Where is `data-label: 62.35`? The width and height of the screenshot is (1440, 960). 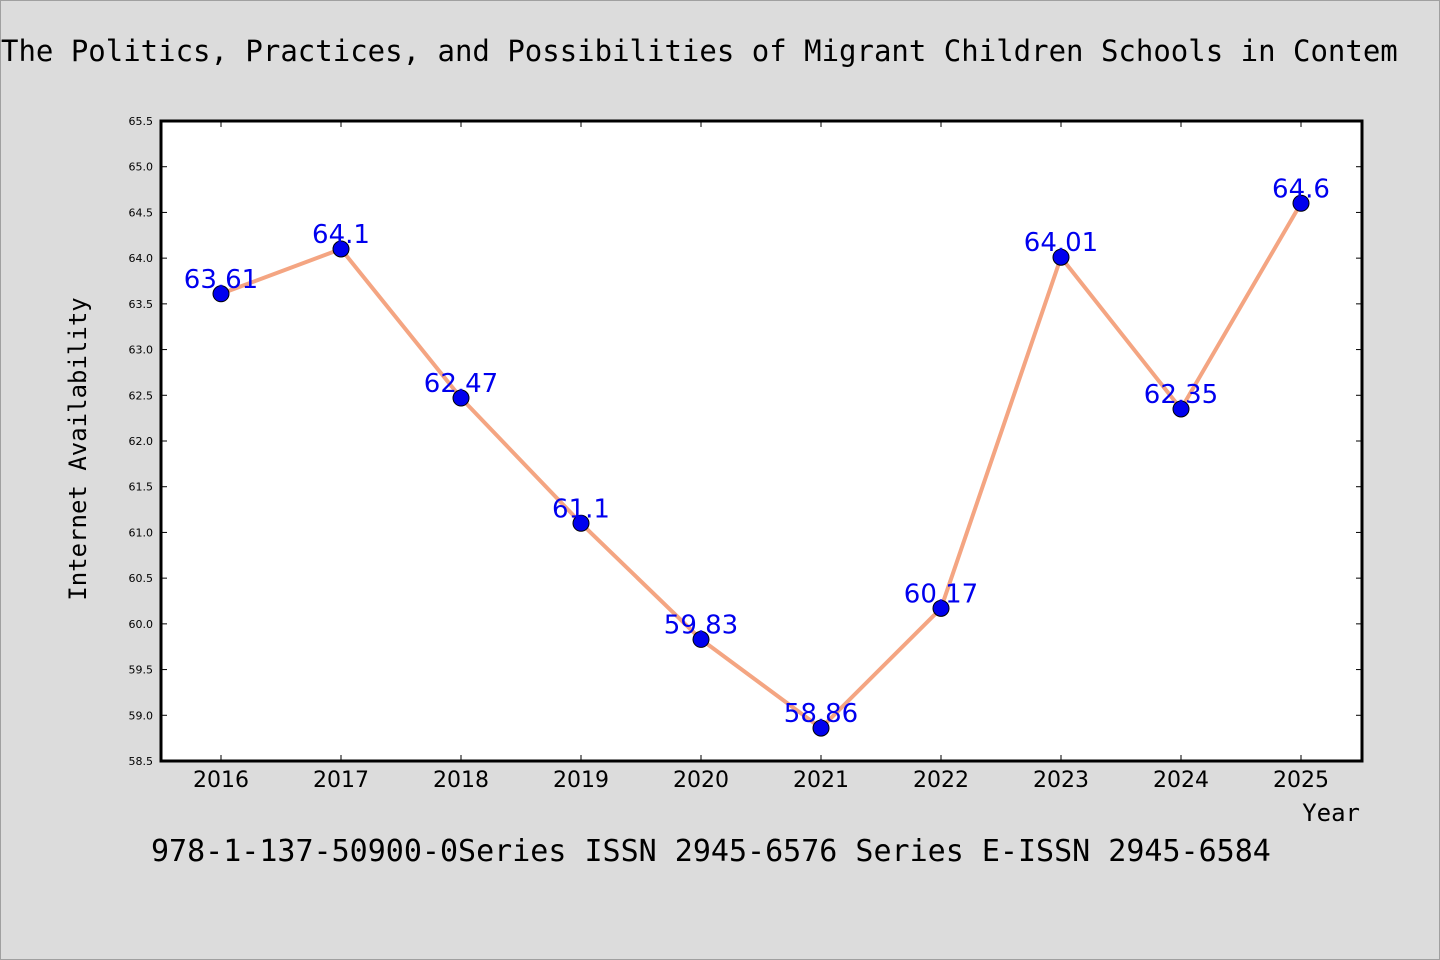 data-label: 62.35 is located at coordinates (1181, 395).